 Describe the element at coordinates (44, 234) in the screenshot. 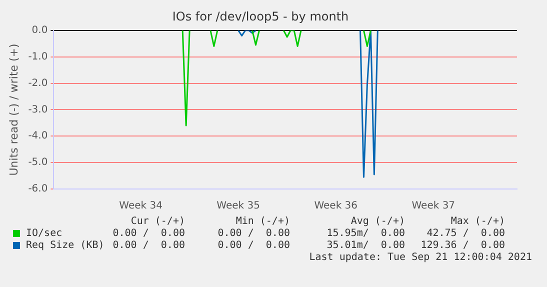

I see `legend-label: IO/sec` at that location.